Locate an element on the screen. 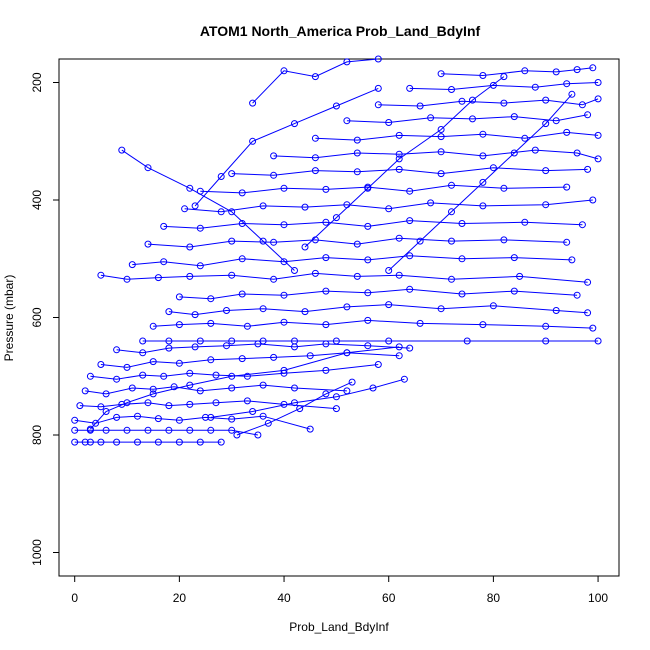 The width and height of the screenshot is (650, 650). y-axis-label: Pressure (mbar) is located at coordinates (9, 318).